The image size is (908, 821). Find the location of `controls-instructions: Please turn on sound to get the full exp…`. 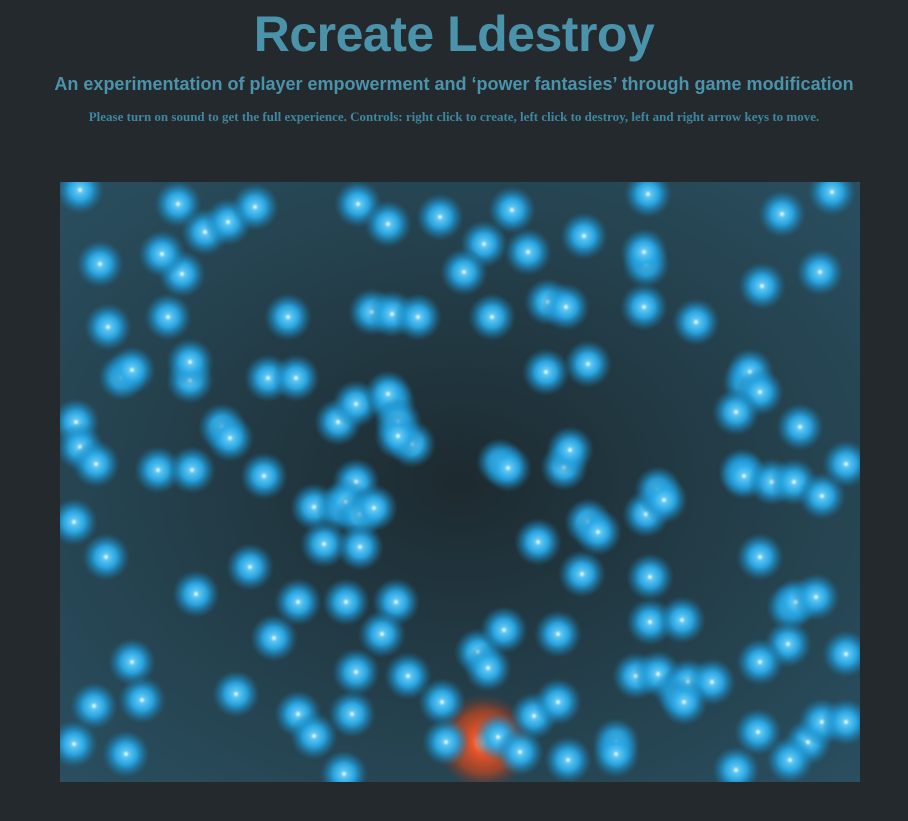

controls-instructions: Please turn on sound to get the full exp… is located at coordinates (454, 116).